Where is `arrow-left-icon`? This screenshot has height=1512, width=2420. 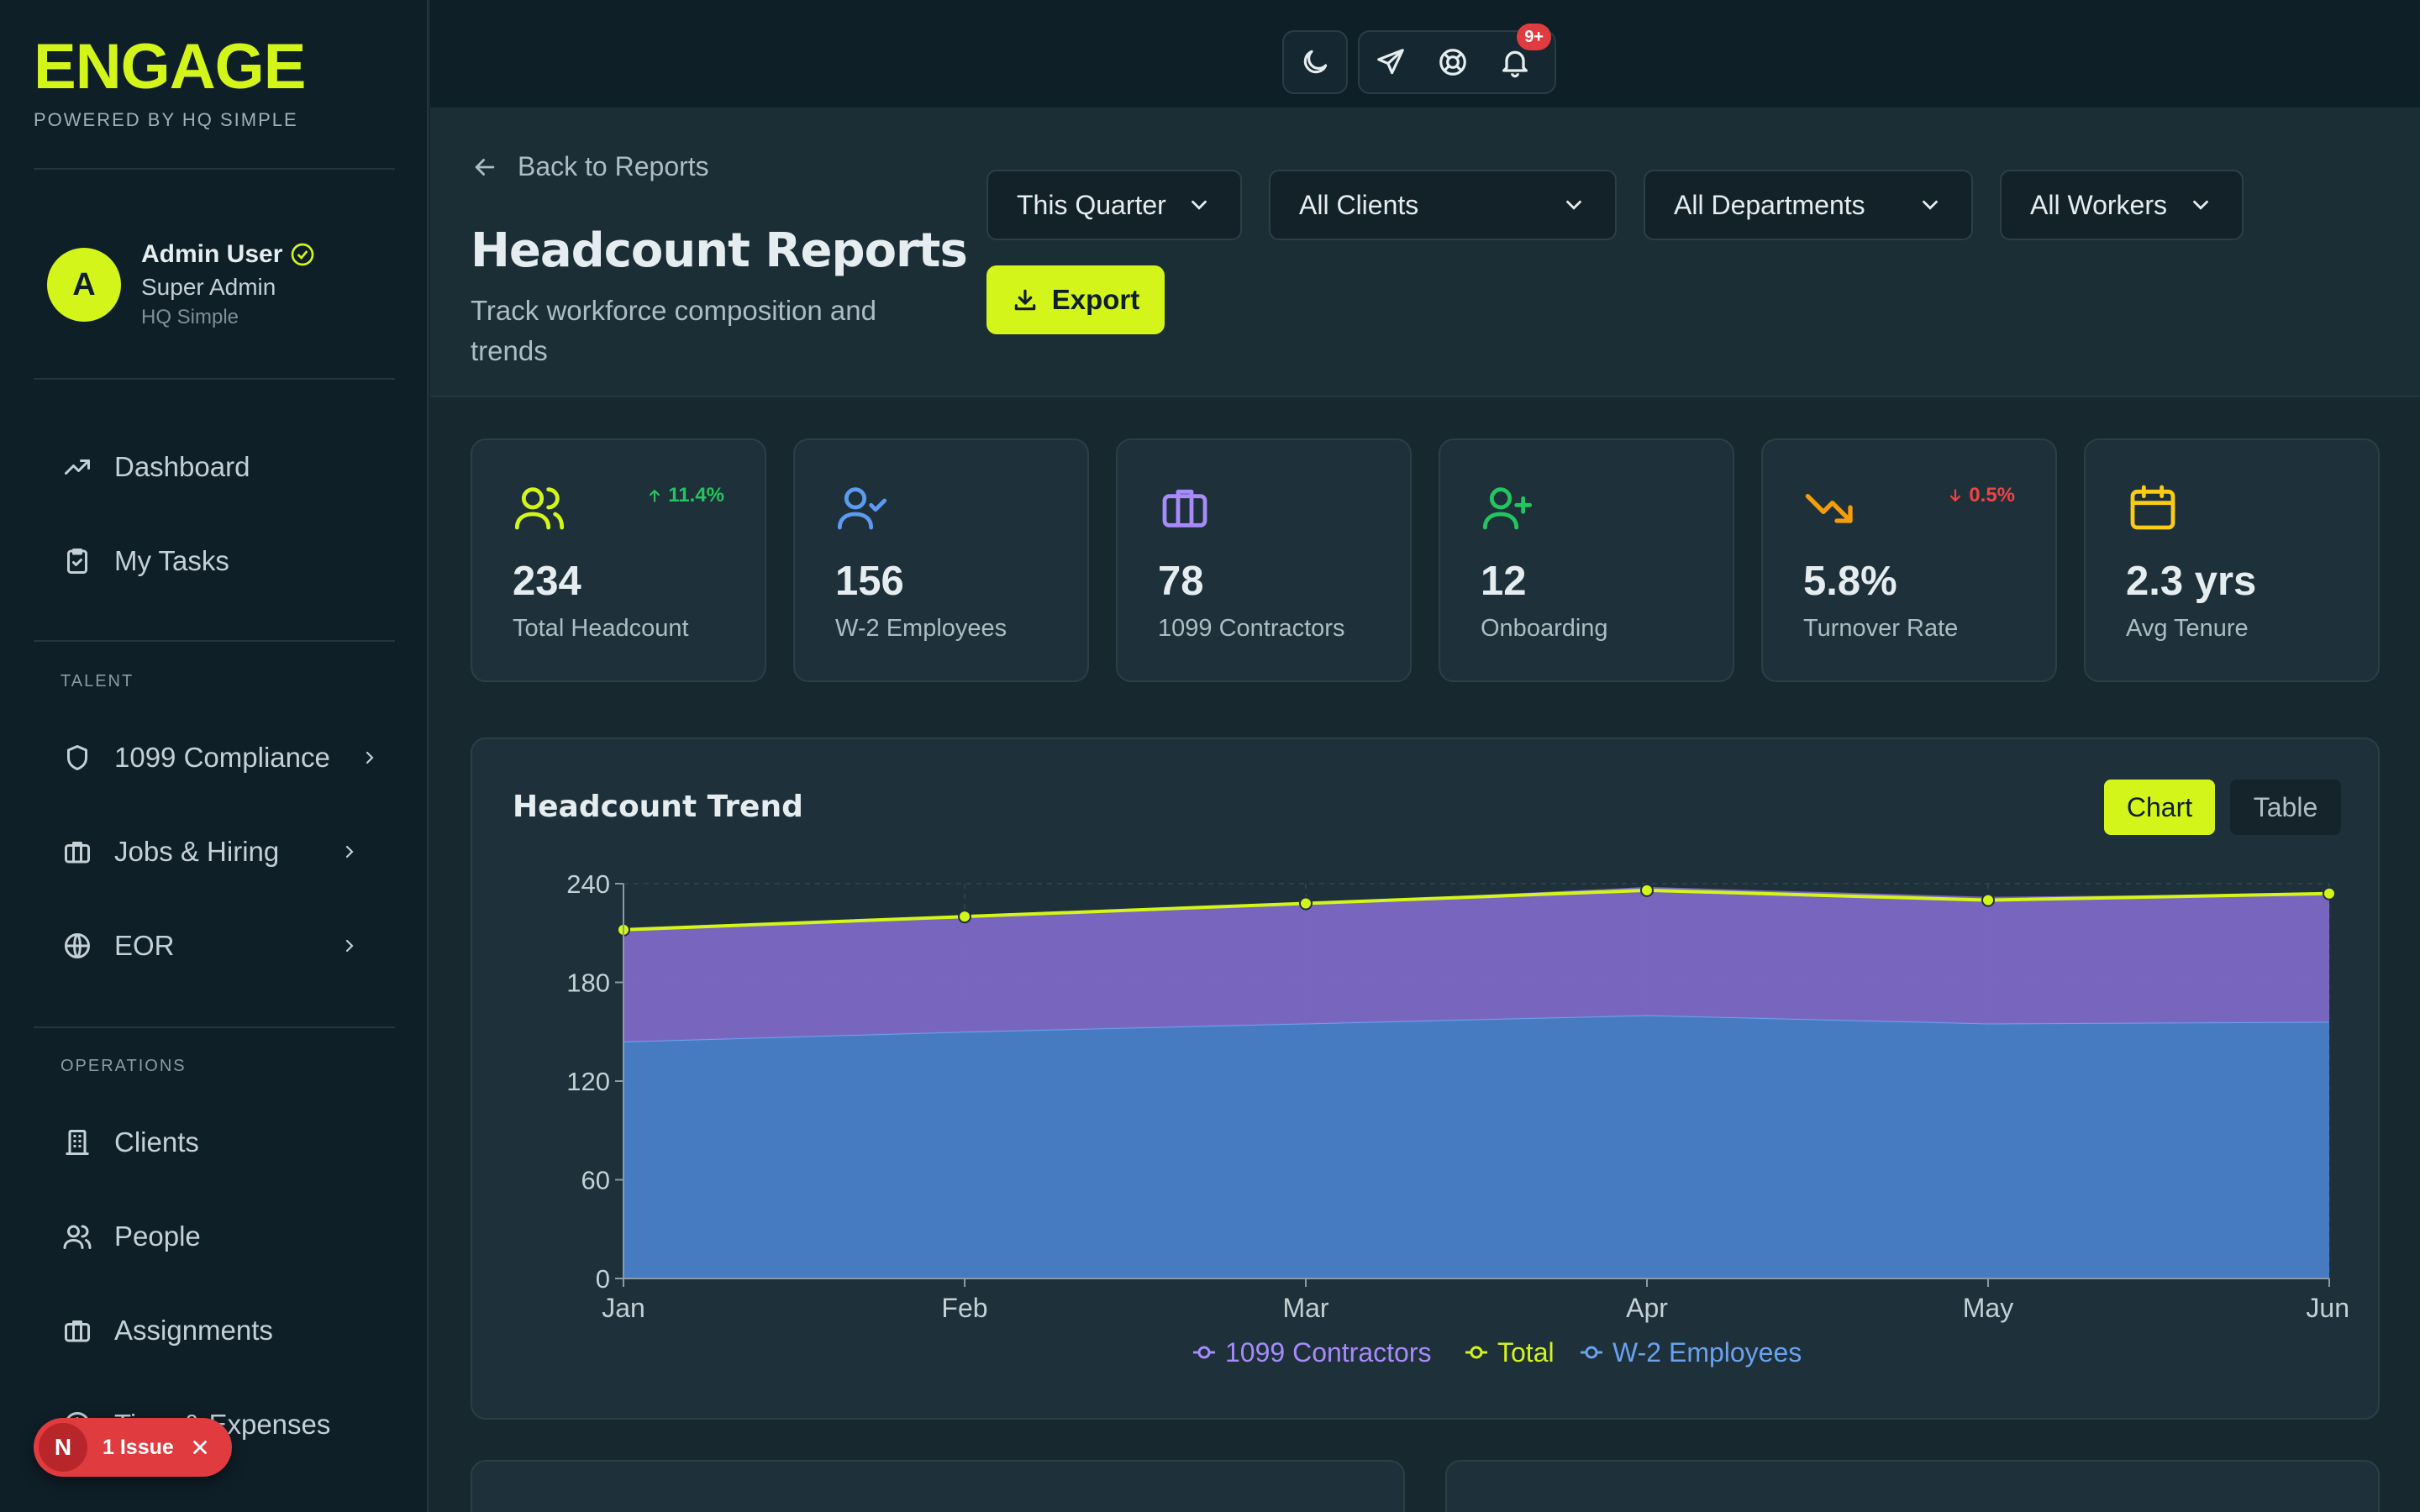 arrow-left-icon is located at coordinates (485, 167).